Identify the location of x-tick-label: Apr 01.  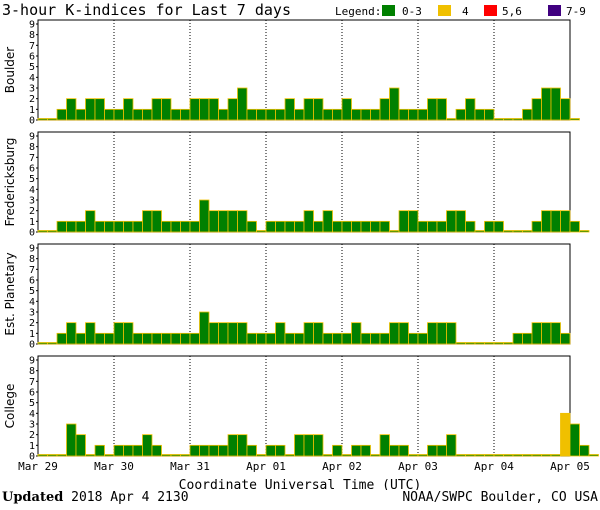
(266, 466).